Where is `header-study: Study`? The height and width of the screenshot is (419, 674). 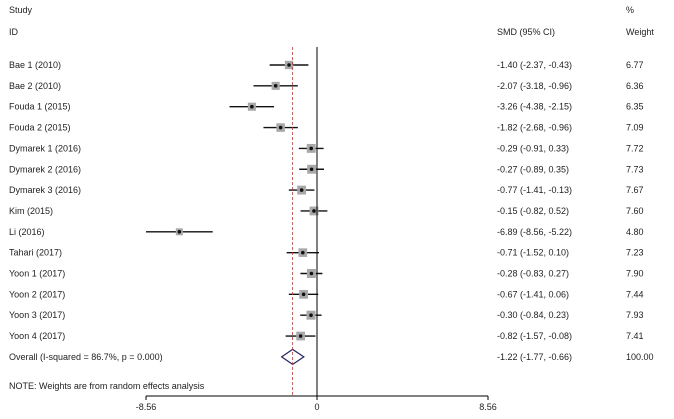 header-study: Study is located at coordinates (21, 10).